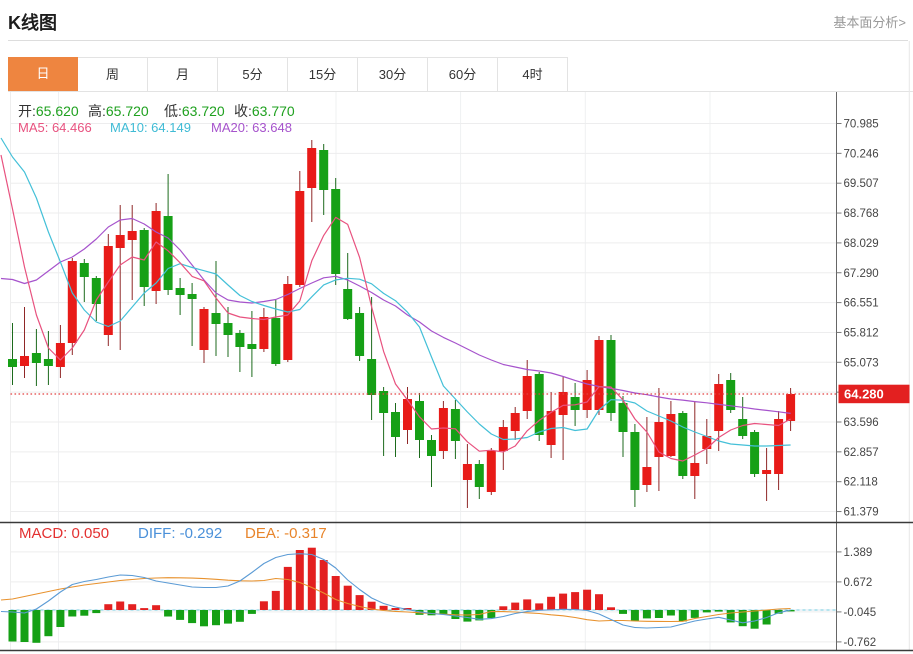  What do you see at coordinates (861, 453) in the screenshot?
I see `svg-text: 62.857` at bounding box center [861, 453].